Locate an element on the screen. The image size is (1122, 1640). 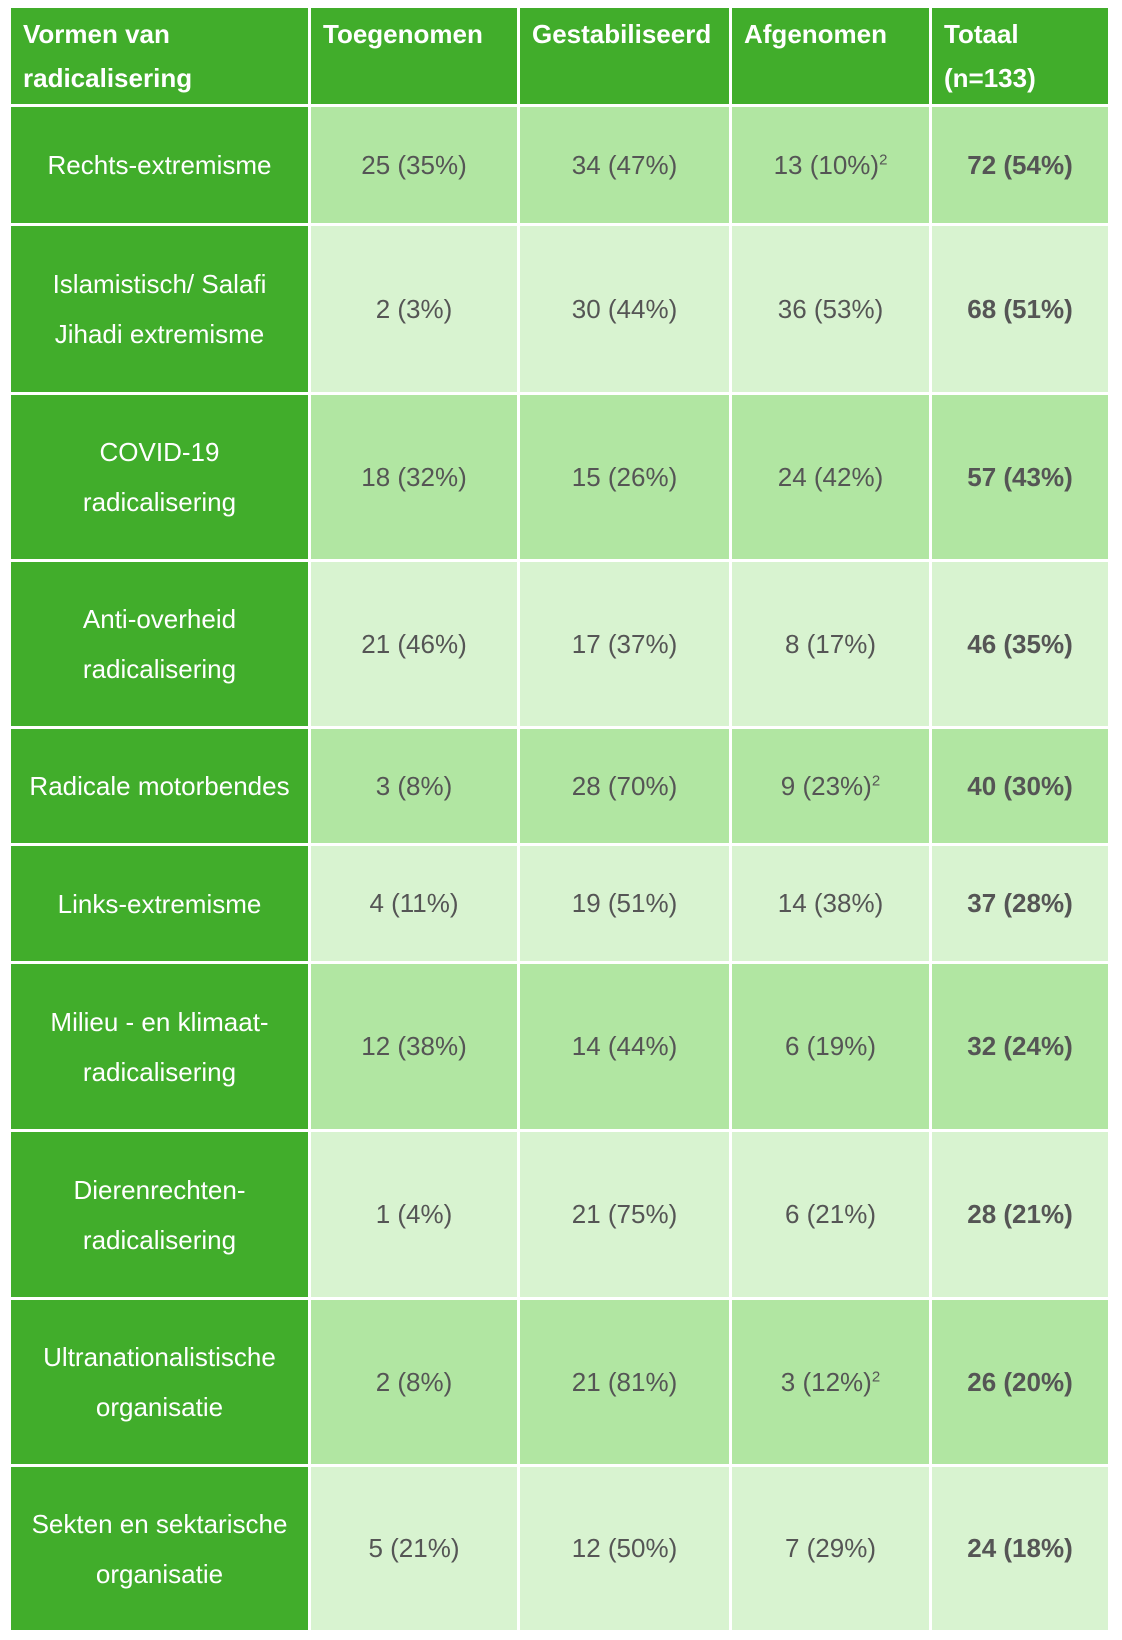
value-cell: 18 (32%) is located at coordinates (414, 477).